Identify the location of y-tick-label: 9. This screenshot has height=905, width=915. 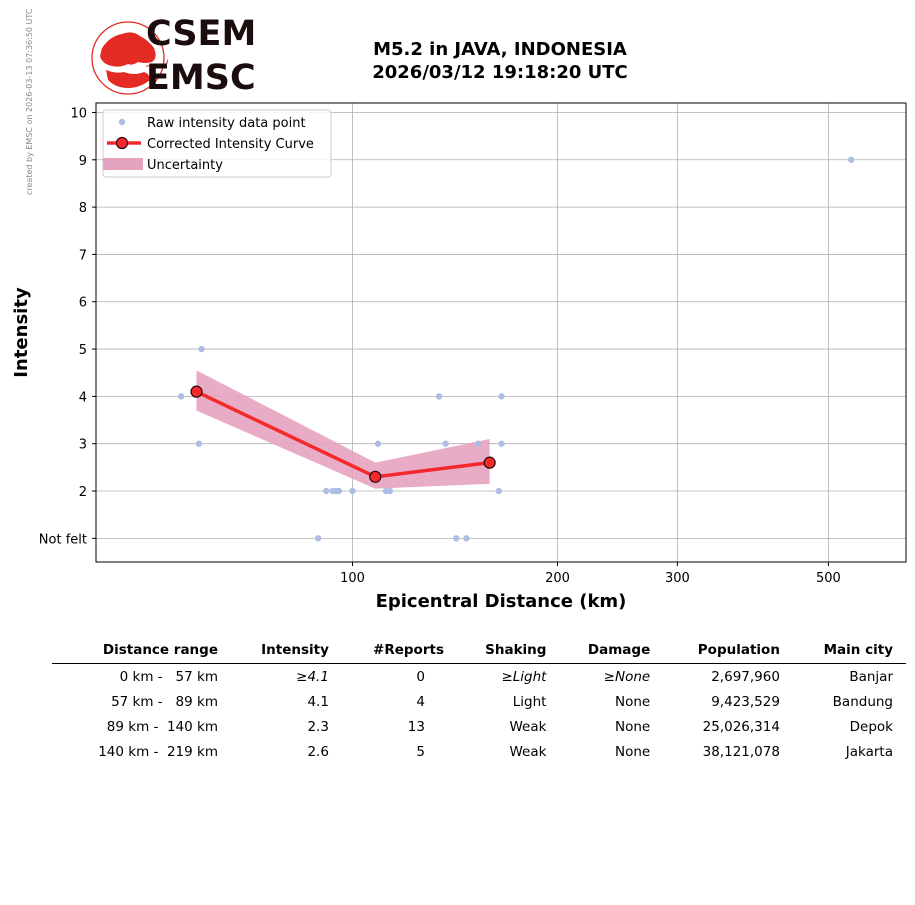
(83, 161).